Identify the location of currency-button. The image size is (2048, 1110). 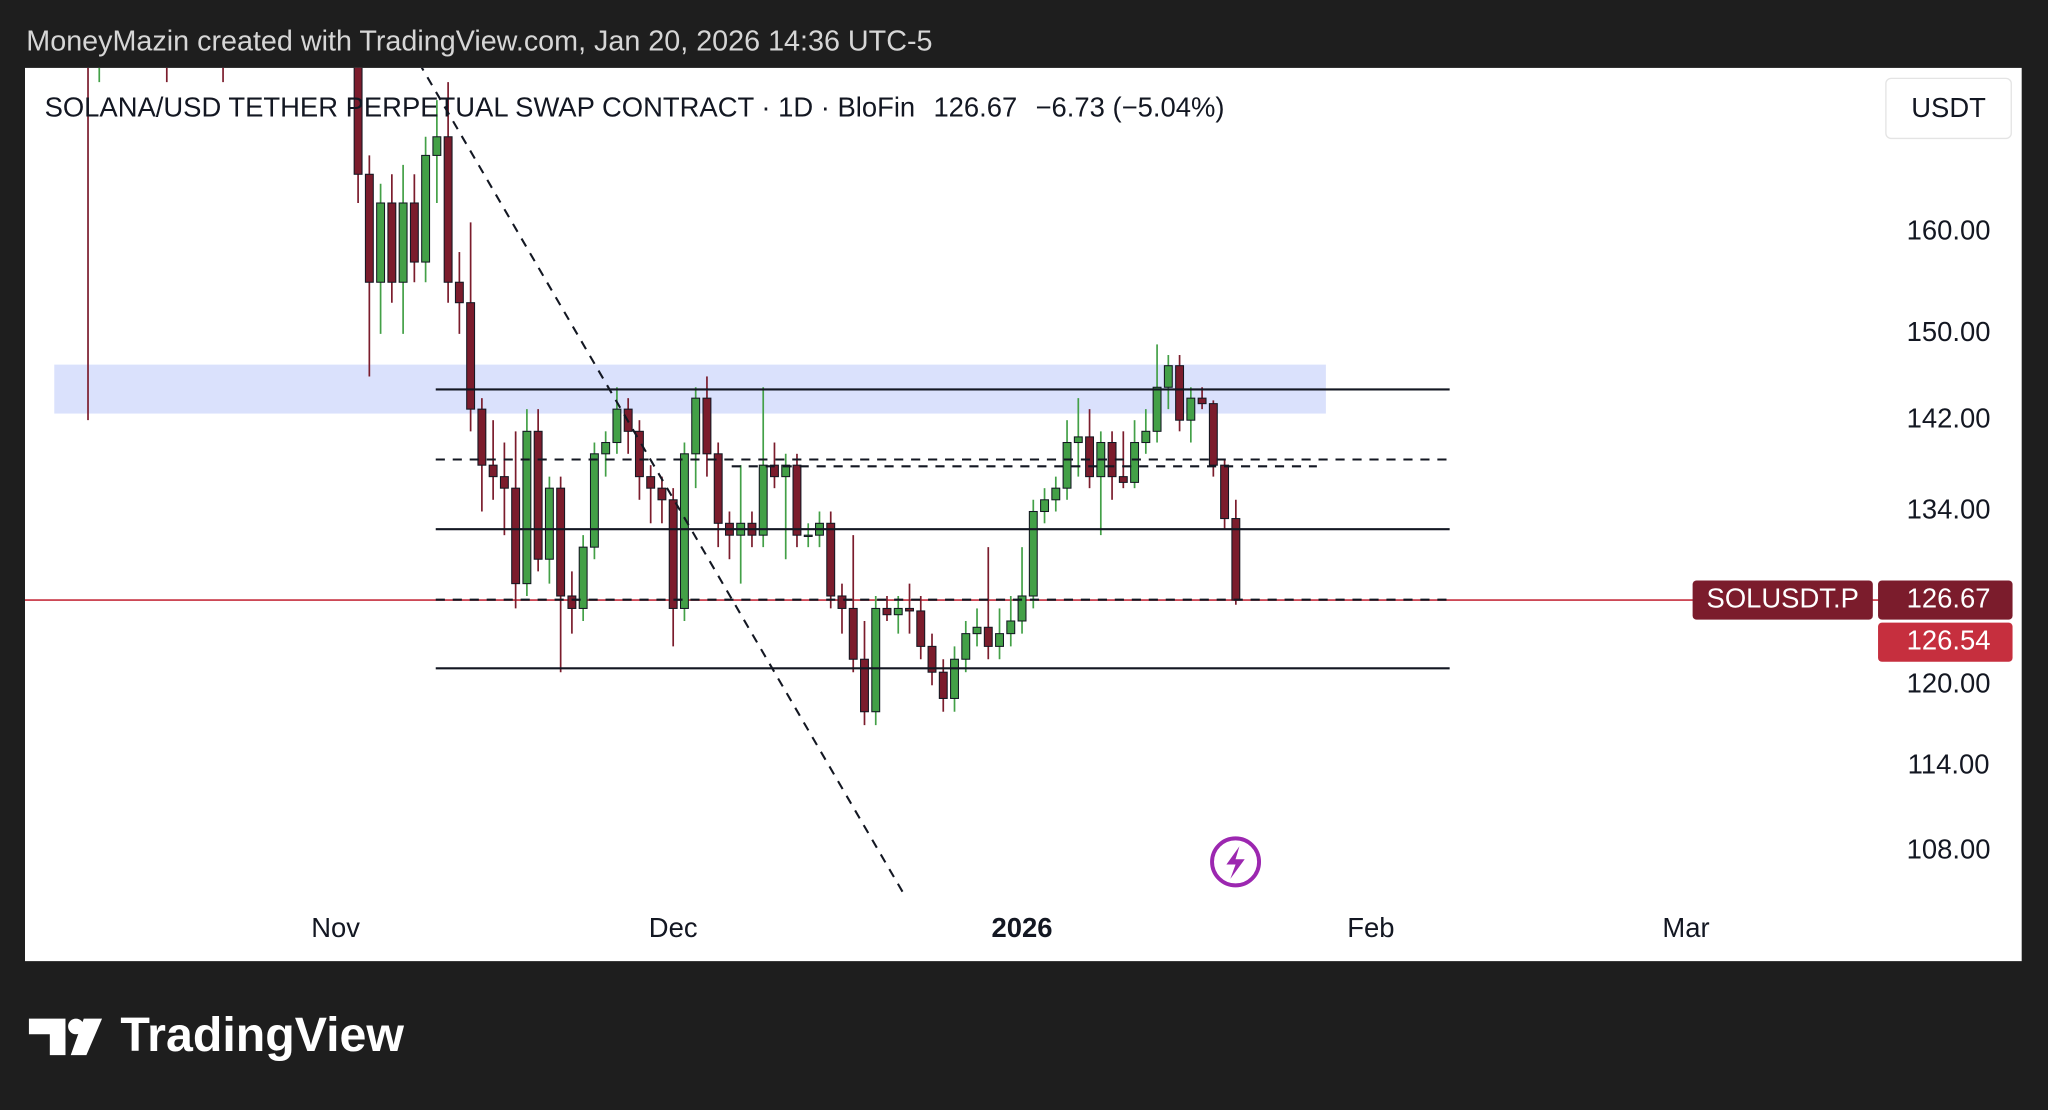
(1948, 108).